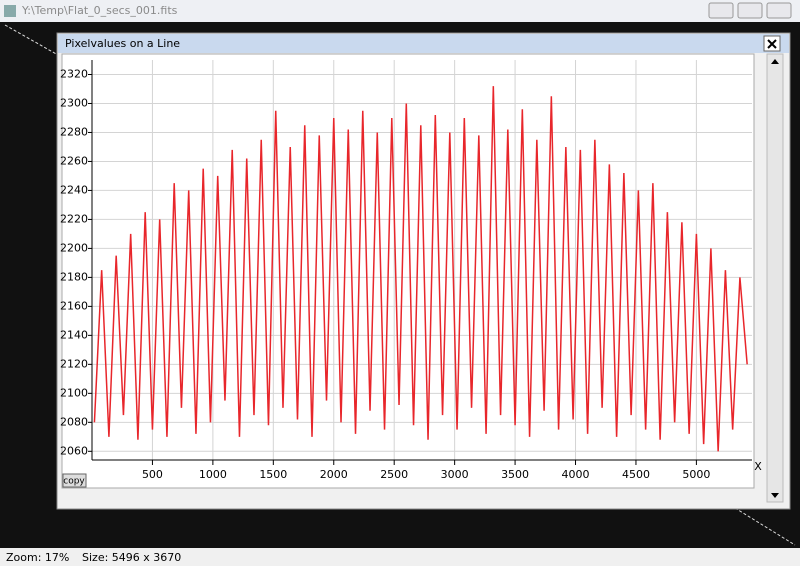 This screenshot has height=570, width=800. Describe the element at coordinates (779, 10) in the screenshot. I see `close-window-button` at that location.